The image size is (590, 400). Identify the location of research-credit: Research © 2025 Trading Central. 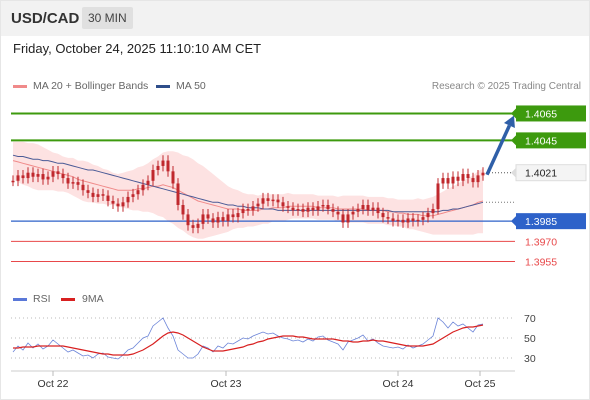
(506, 86).